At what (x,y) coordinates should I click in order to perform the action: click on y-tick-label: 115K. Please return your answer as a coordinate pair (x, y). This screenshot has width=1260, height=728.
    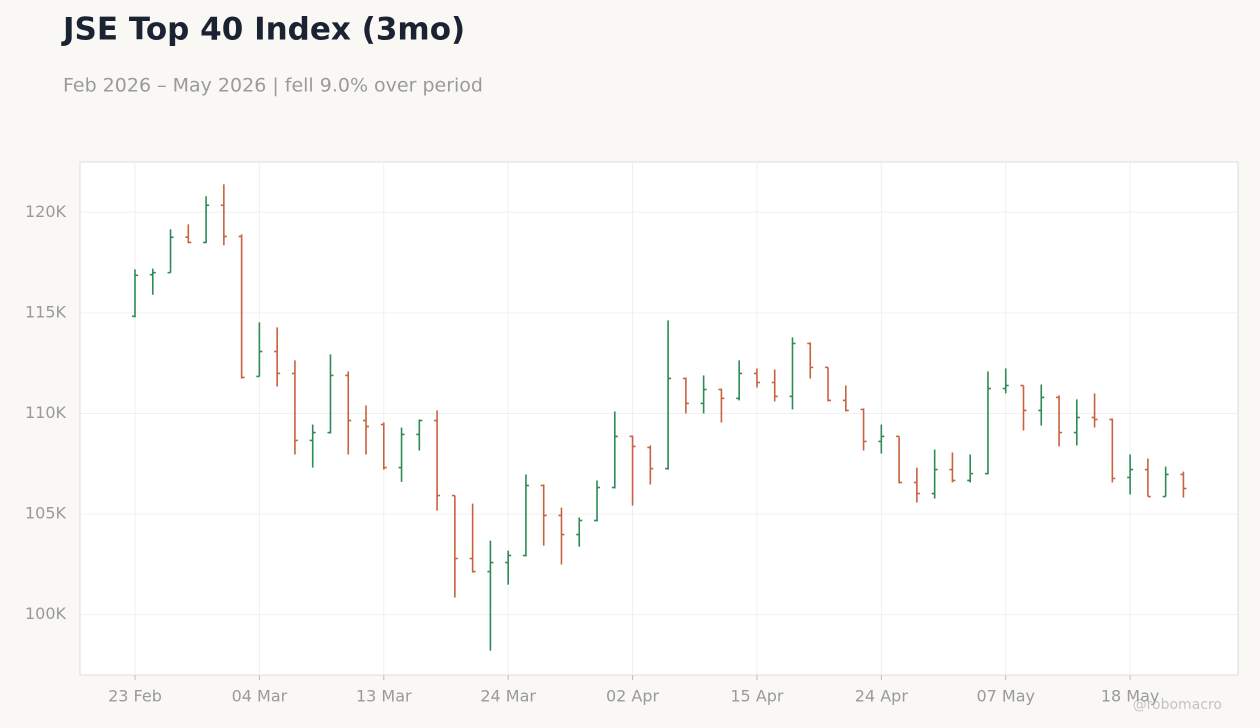
    Looking at the image, I should click on (46, 311).